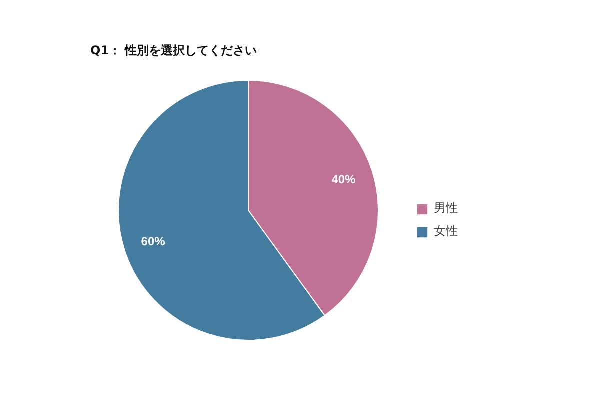  What do you see at coordinates (153, 241) in the screenshot?
I see `data-label: 60%` at bounding box center [153, 241].